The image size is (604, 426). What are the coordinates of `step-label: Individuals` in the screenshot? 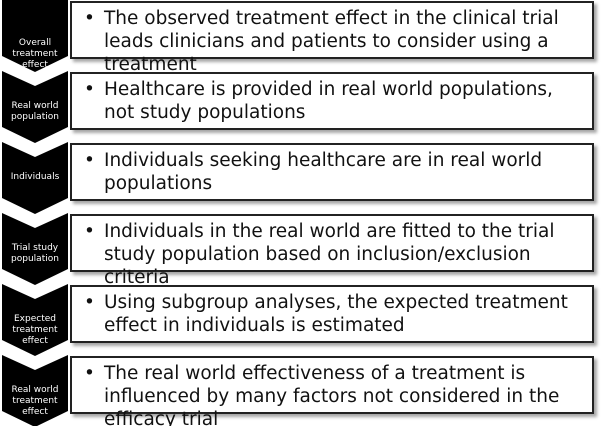 It's located at (35, 177).